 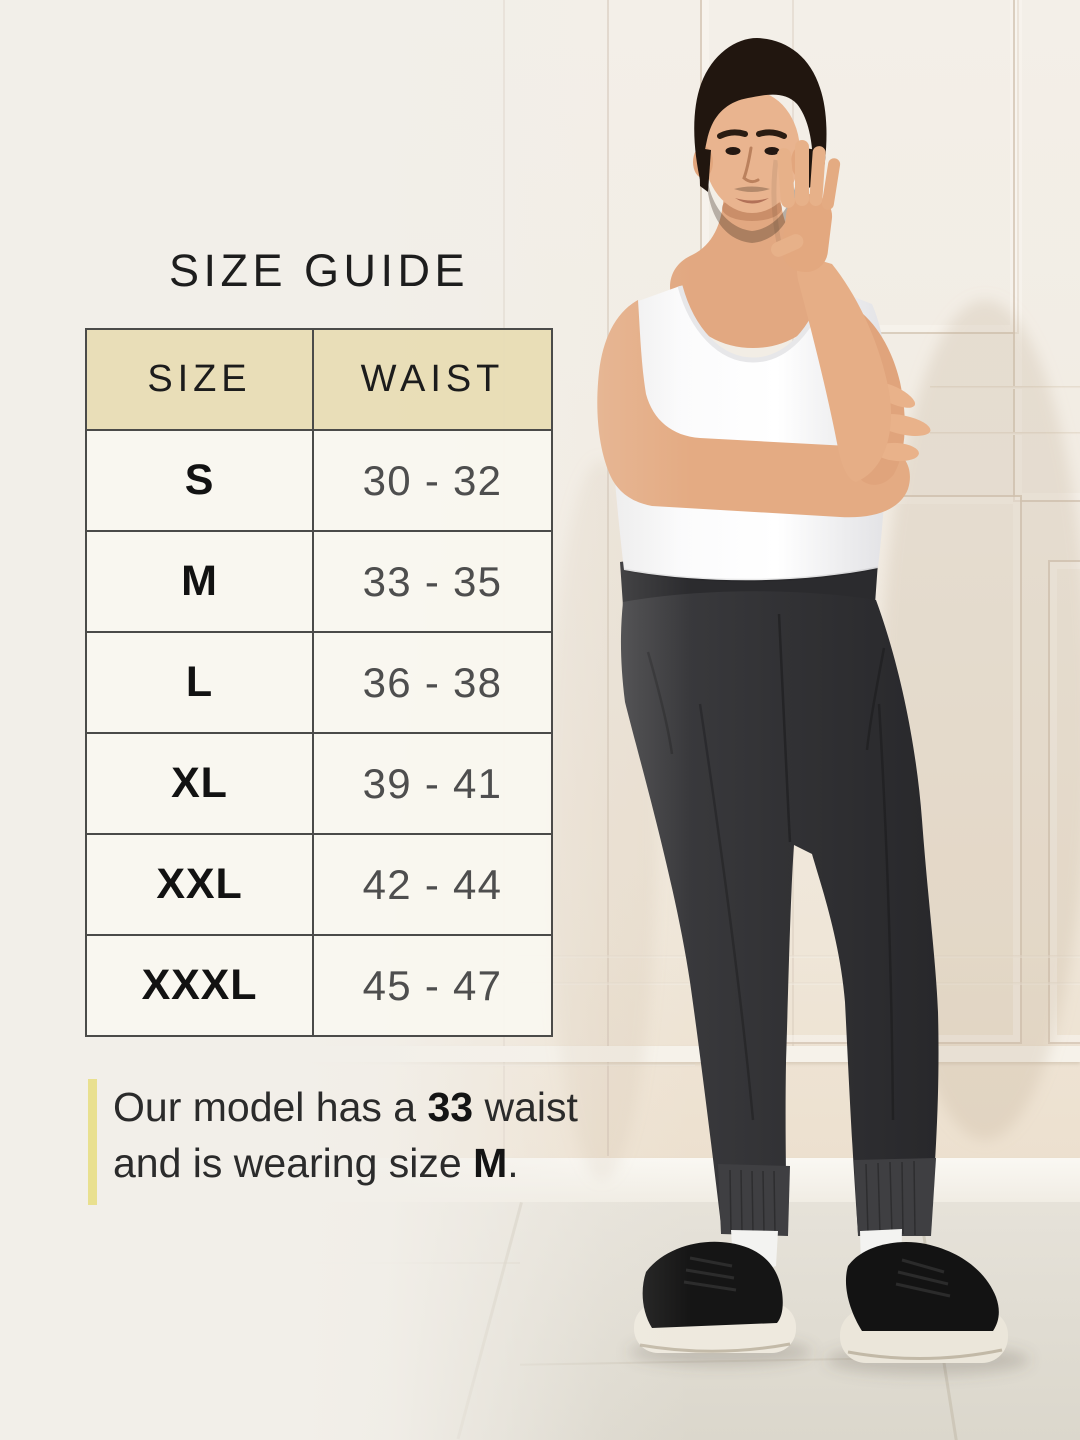 What do you see at coordinates (525, 1107) in the screenshot?
I see `note-line1-suffix: waist` at bounding box center [525, 1107].